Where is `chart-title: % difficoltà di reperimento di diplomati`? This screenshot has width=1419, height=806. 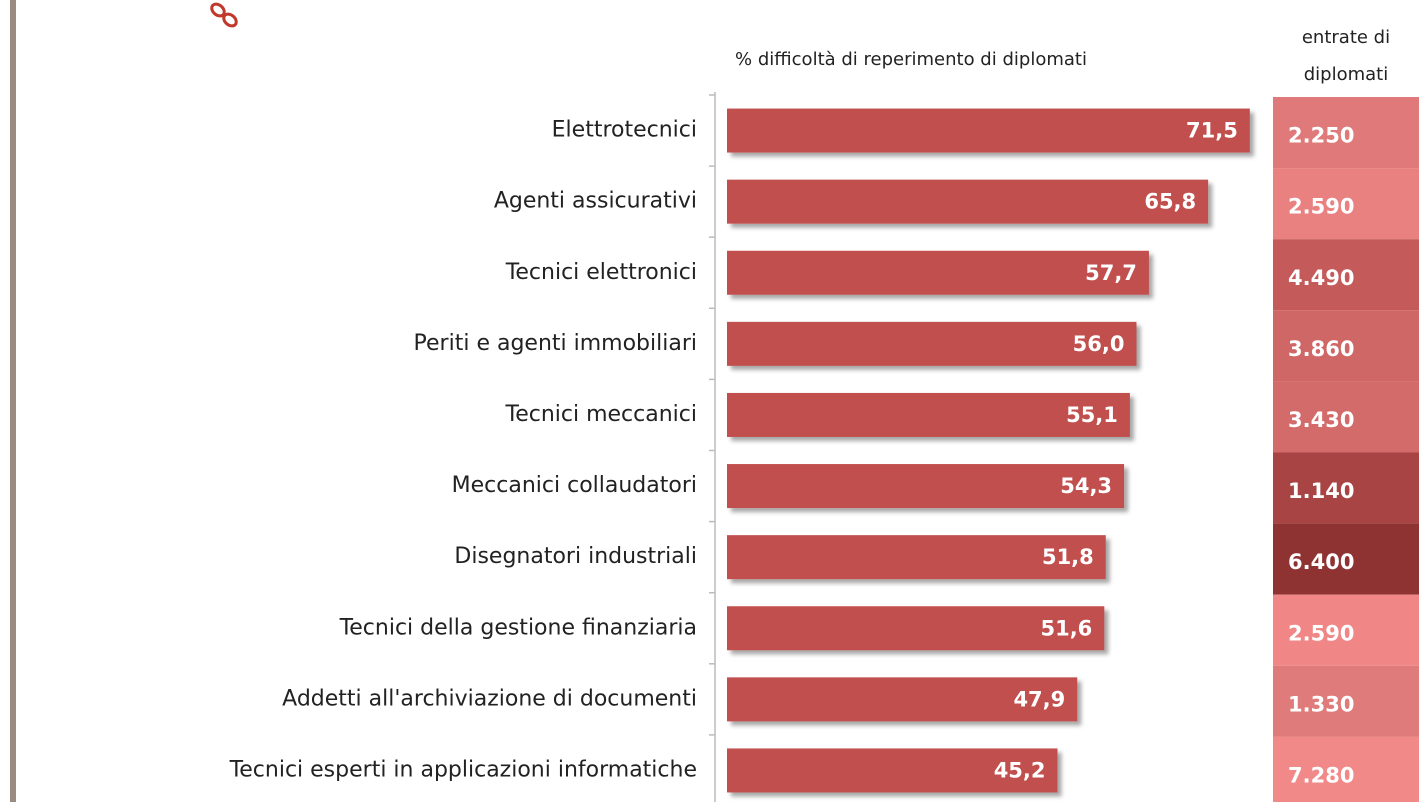
chart-title: % difficoltà di reperimento di diplomati is located at coordinates (911, 59).